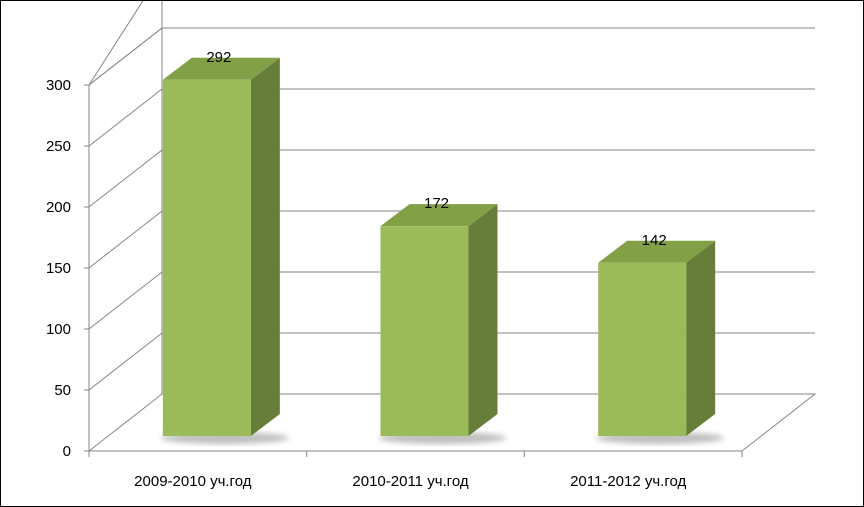 Image resolution: width=864 pixels, height=507 pixels. I want to click on x-category-label: 2009-2010 уч.год, so click(193, 481).